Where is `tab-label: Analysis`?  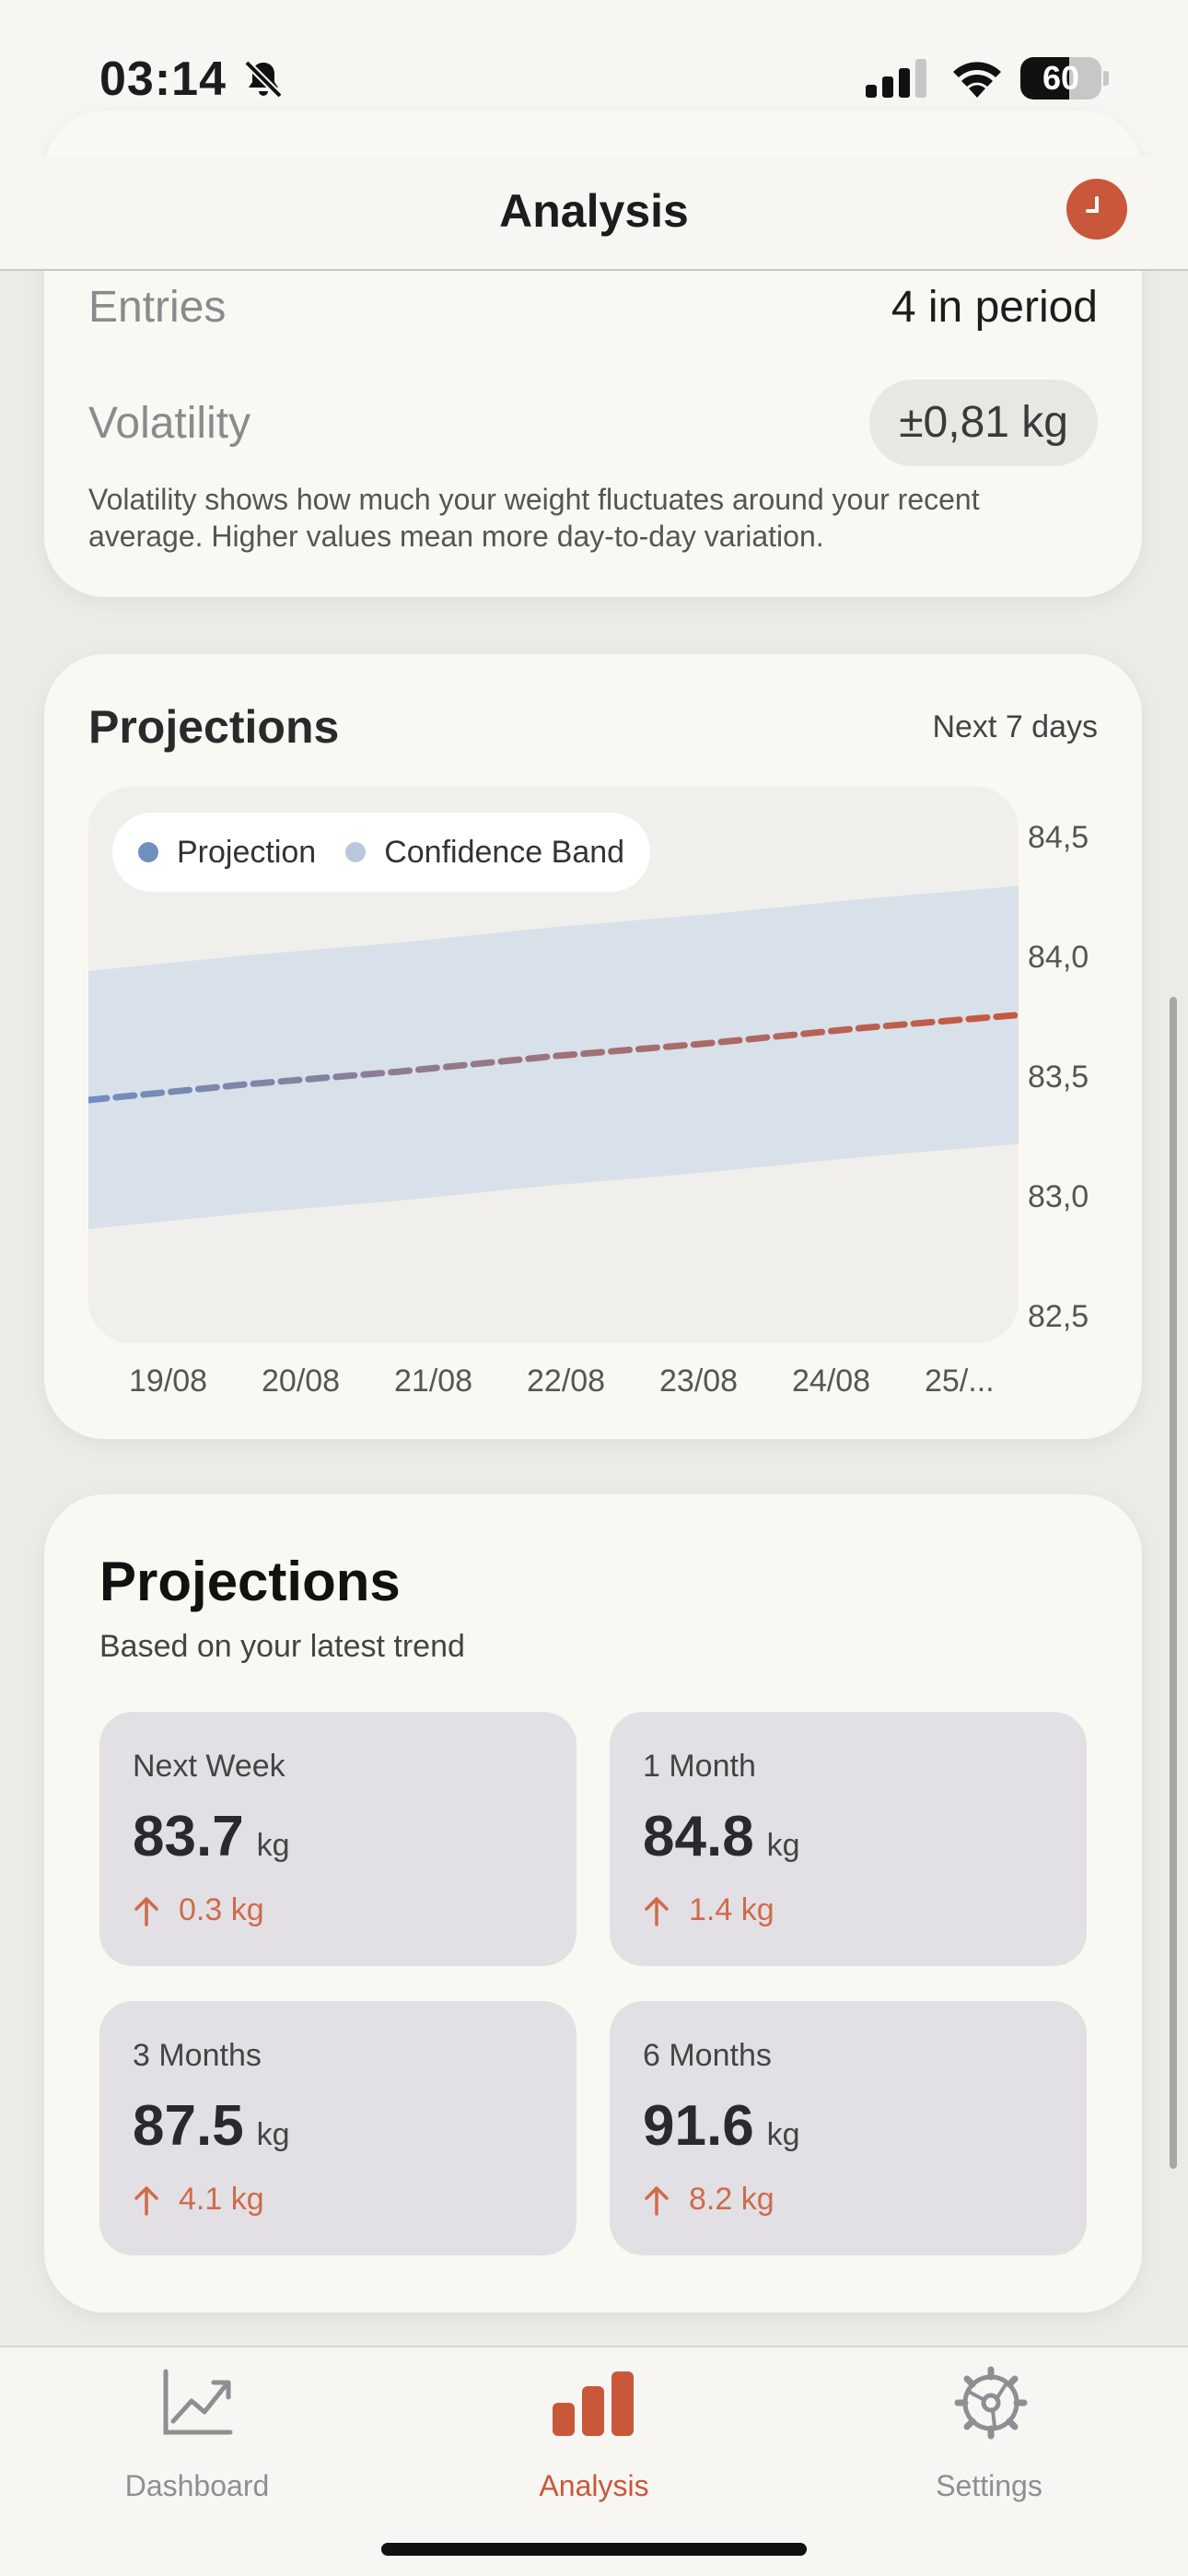 tab-label: Analysis is located at coordinates (594, 2485).